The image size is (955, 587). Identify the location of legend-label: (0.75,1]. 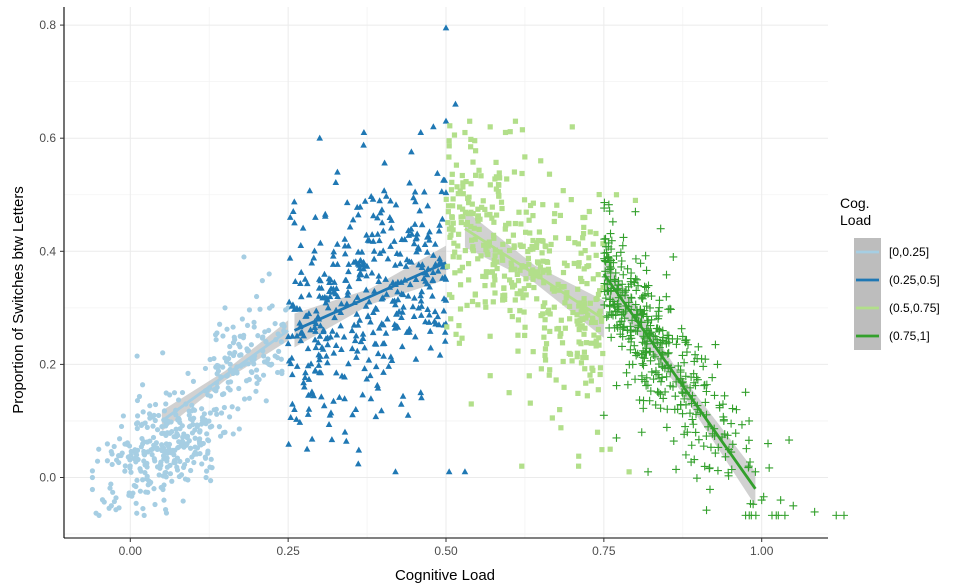
(909, 336).